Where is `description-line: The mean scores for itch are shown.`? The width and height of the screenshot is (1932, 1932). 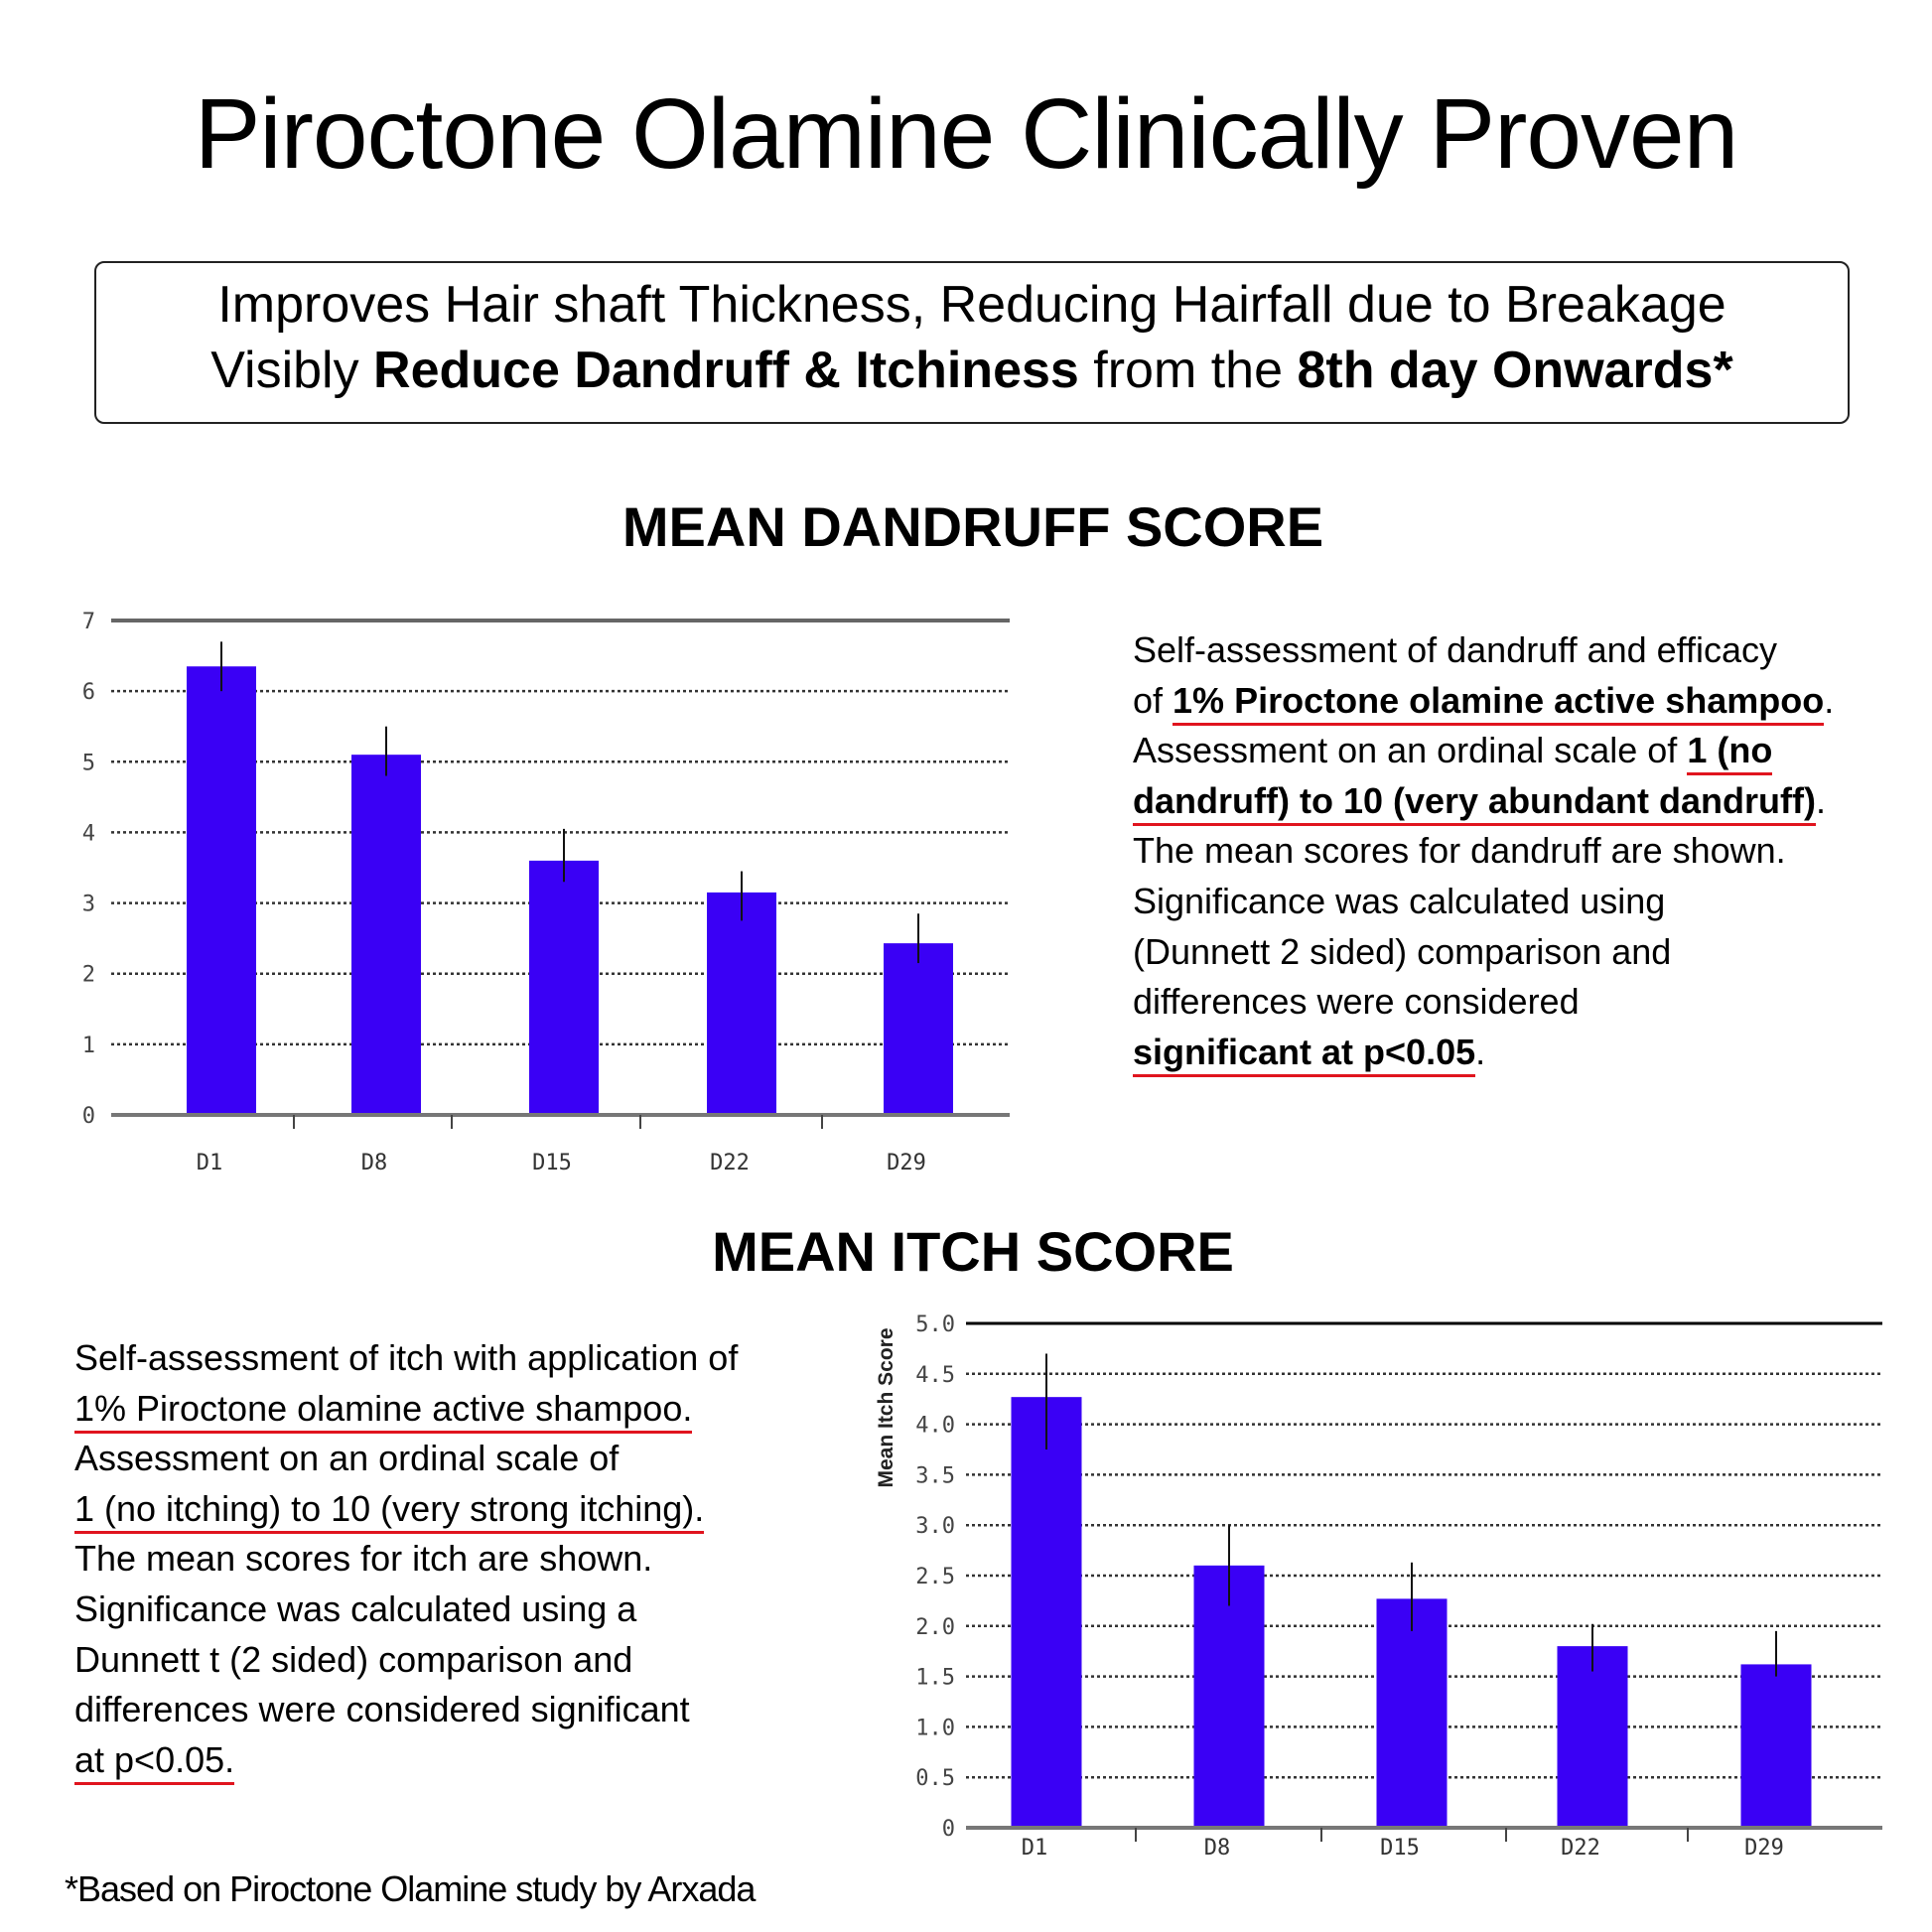
description-line: The mean scores for itch are shown. is located at coordinates (406, 1560).